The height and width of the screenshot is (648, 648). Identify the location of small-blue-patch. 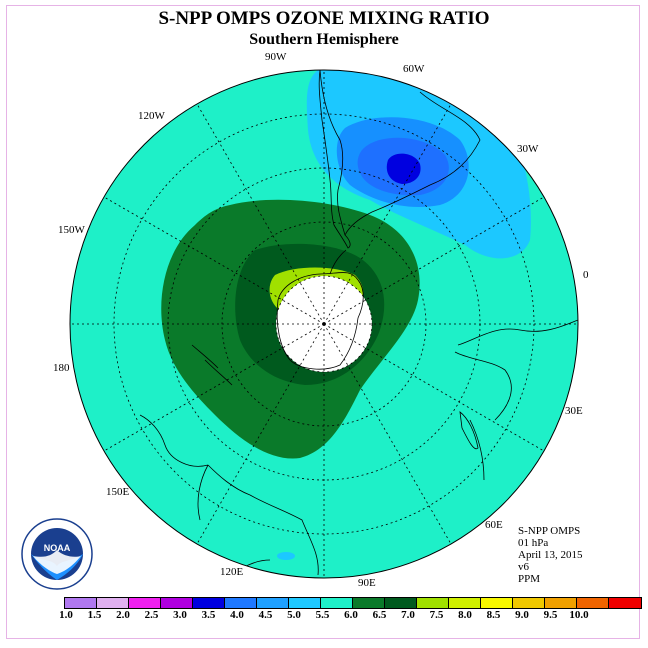
(286, 556).